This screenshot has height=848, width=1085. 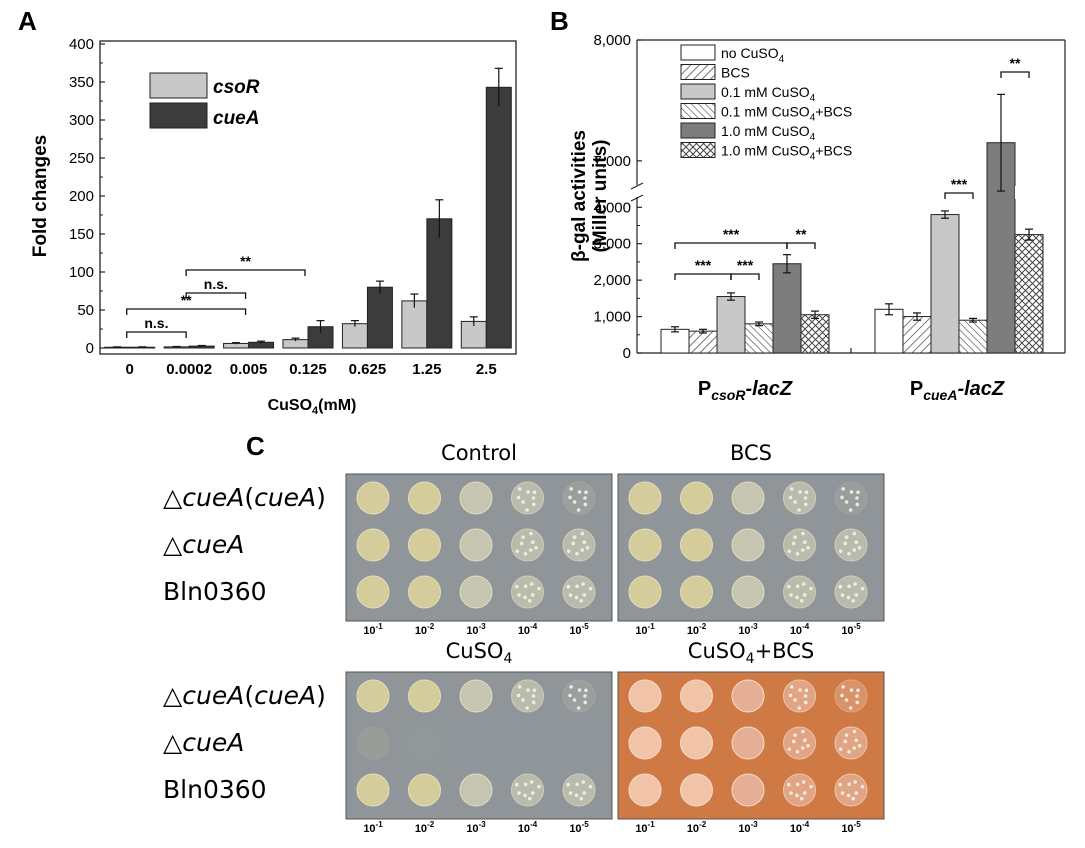 I want to click on legend-label-sub: 4, so click(x=813, y=157).